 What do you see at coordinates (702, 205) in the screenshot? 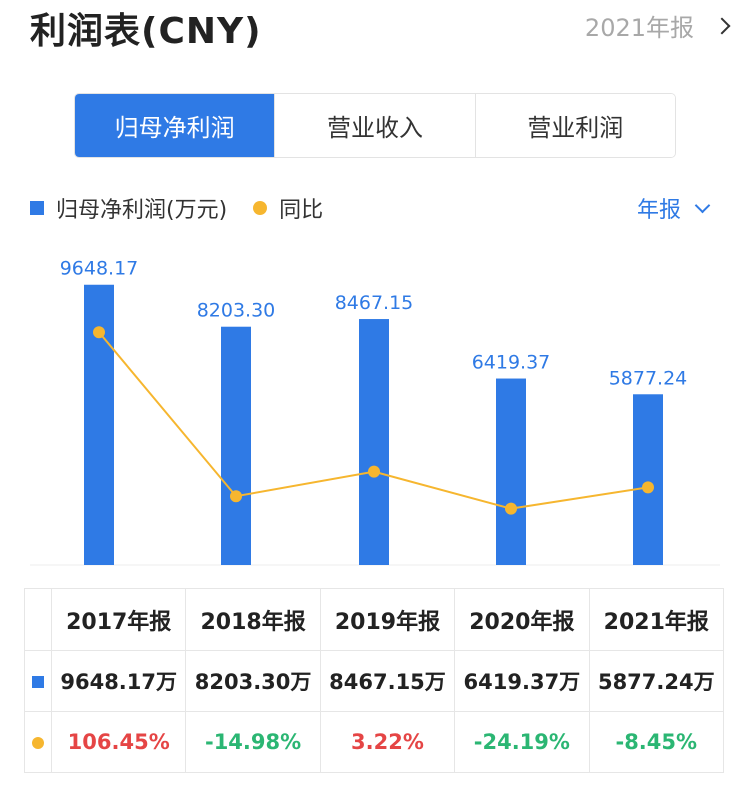
I see `chevron-down-icon` at bounding box center [702, 205].